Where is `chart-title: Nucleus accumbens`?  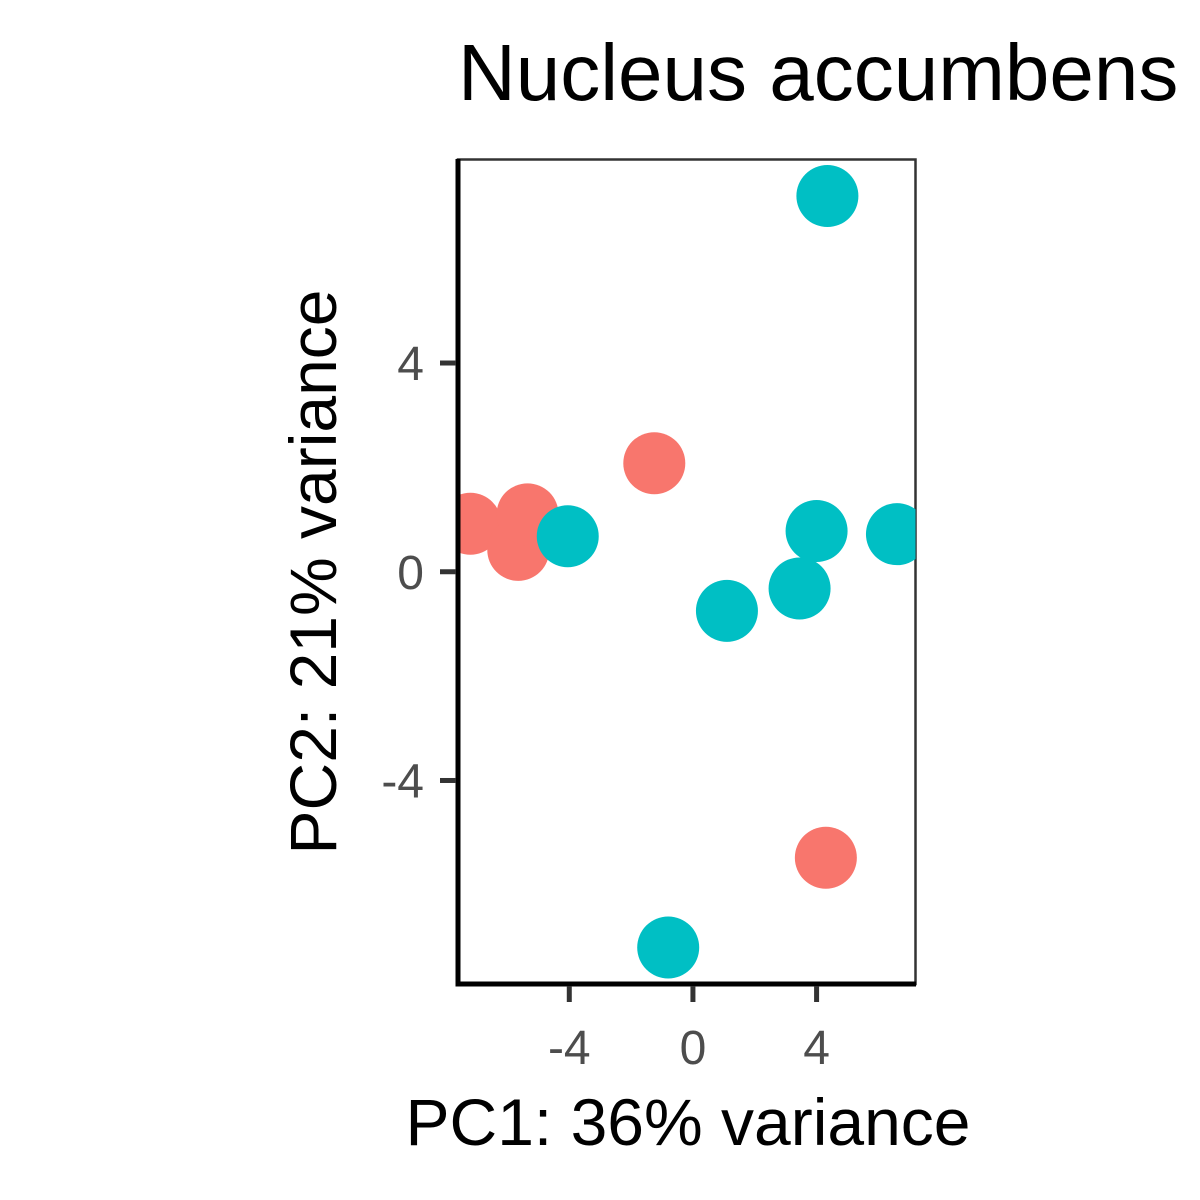 chart-title: Nucleus accumbens is located at coordinates (818, 72).